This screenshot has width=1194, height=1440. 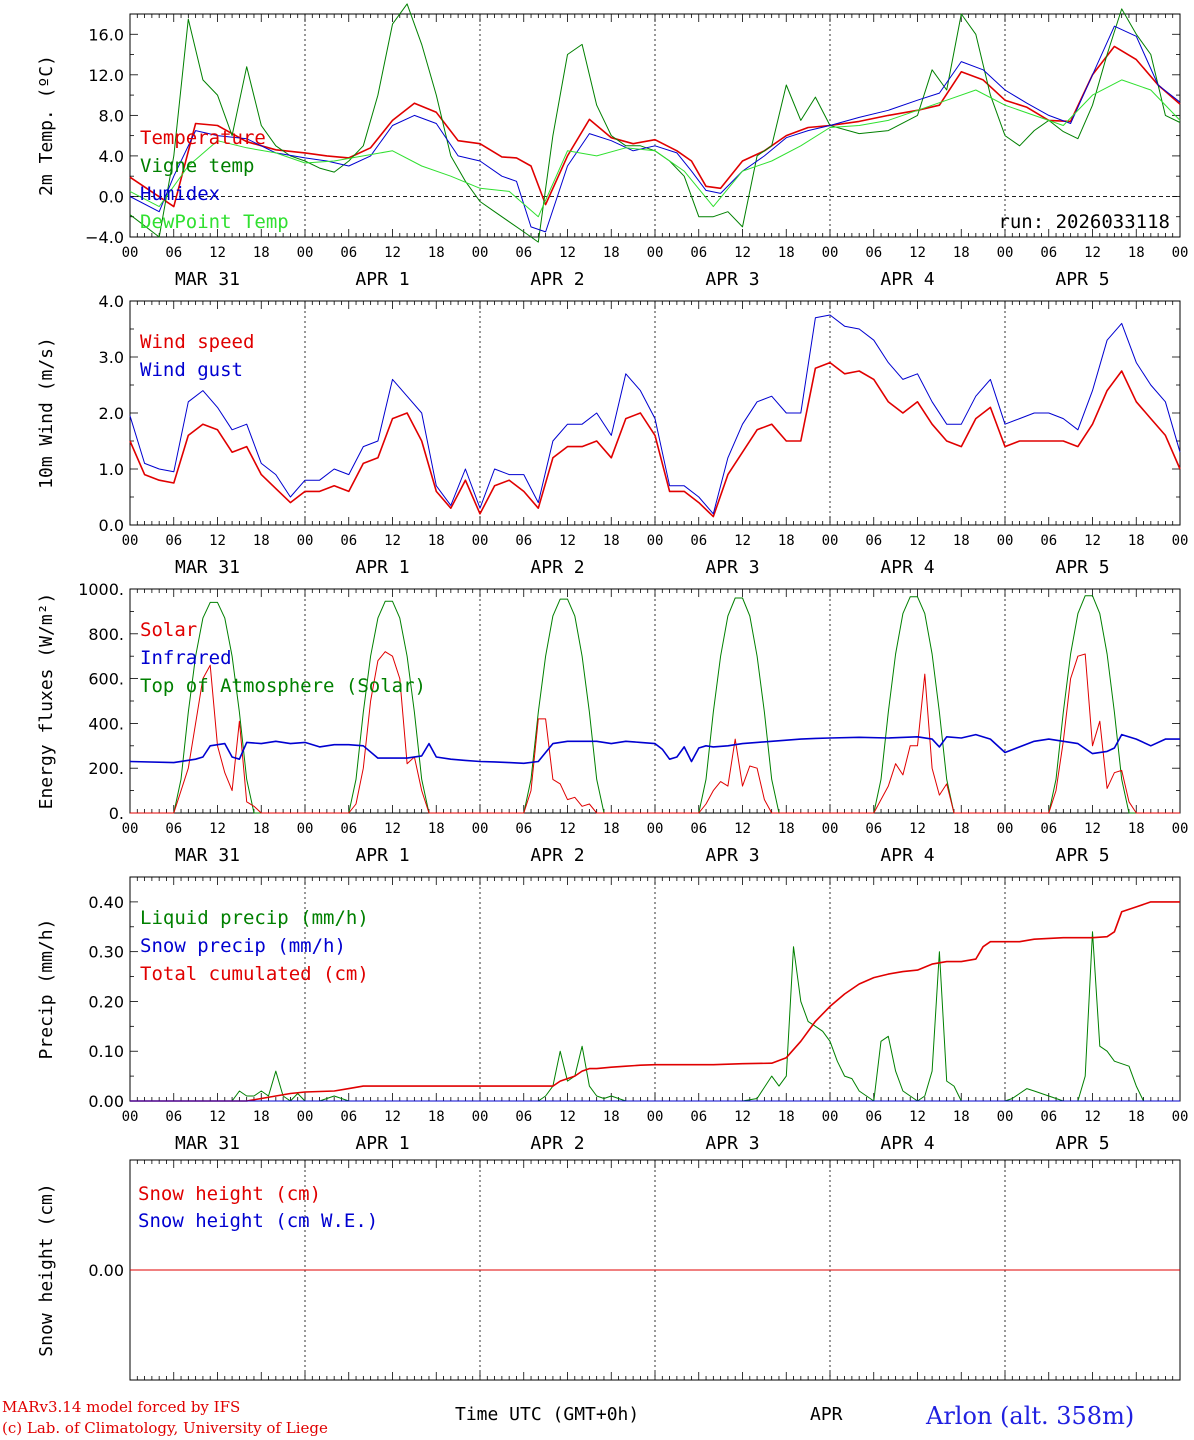 I want to click on series-line-wind-speed, so click(x=655, y=439).